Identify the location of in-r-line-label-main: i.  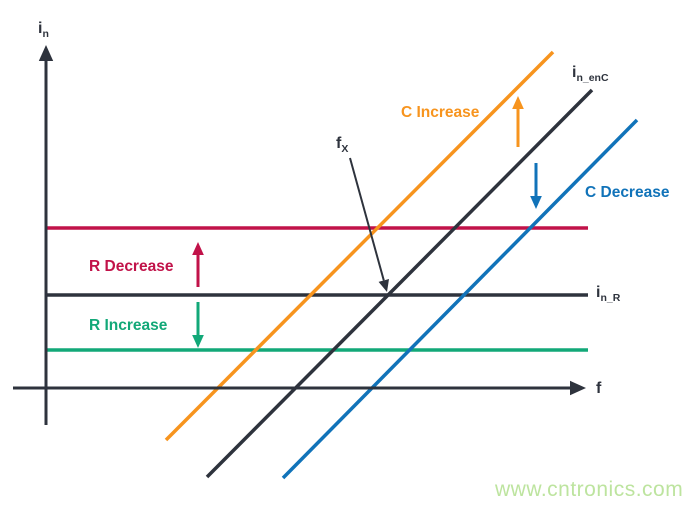
(598, 292).